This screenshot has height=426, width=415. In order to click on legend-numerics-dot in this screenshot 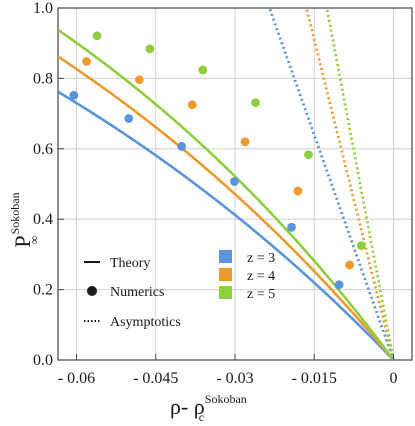, I will do `click(92, 291)`.